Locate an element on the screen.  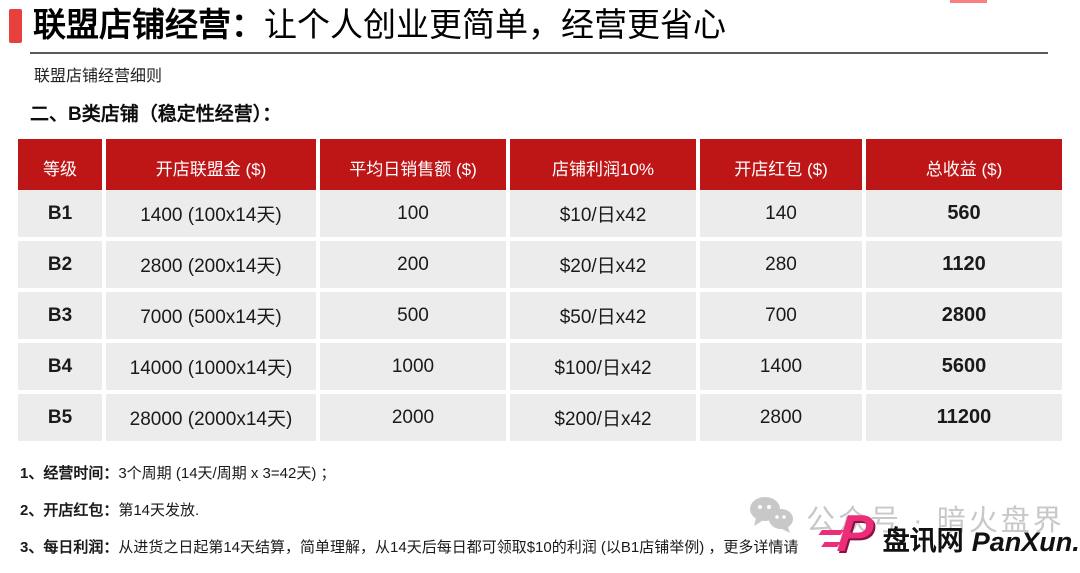
site-watermark: P 盘讯网 PanXun.cc is located at coordinates (957, 534).